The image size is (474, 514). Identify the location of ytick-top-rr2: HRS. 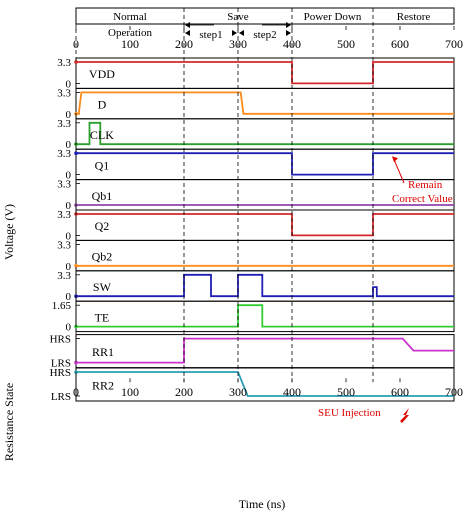
(60, 373).